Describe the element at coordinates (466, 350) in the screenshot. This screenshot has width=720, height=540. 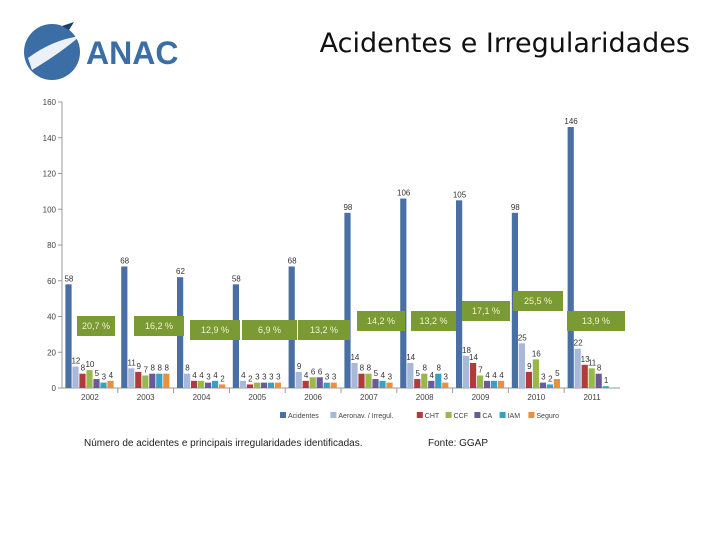
I see `bar-value-label: 18` at that location.